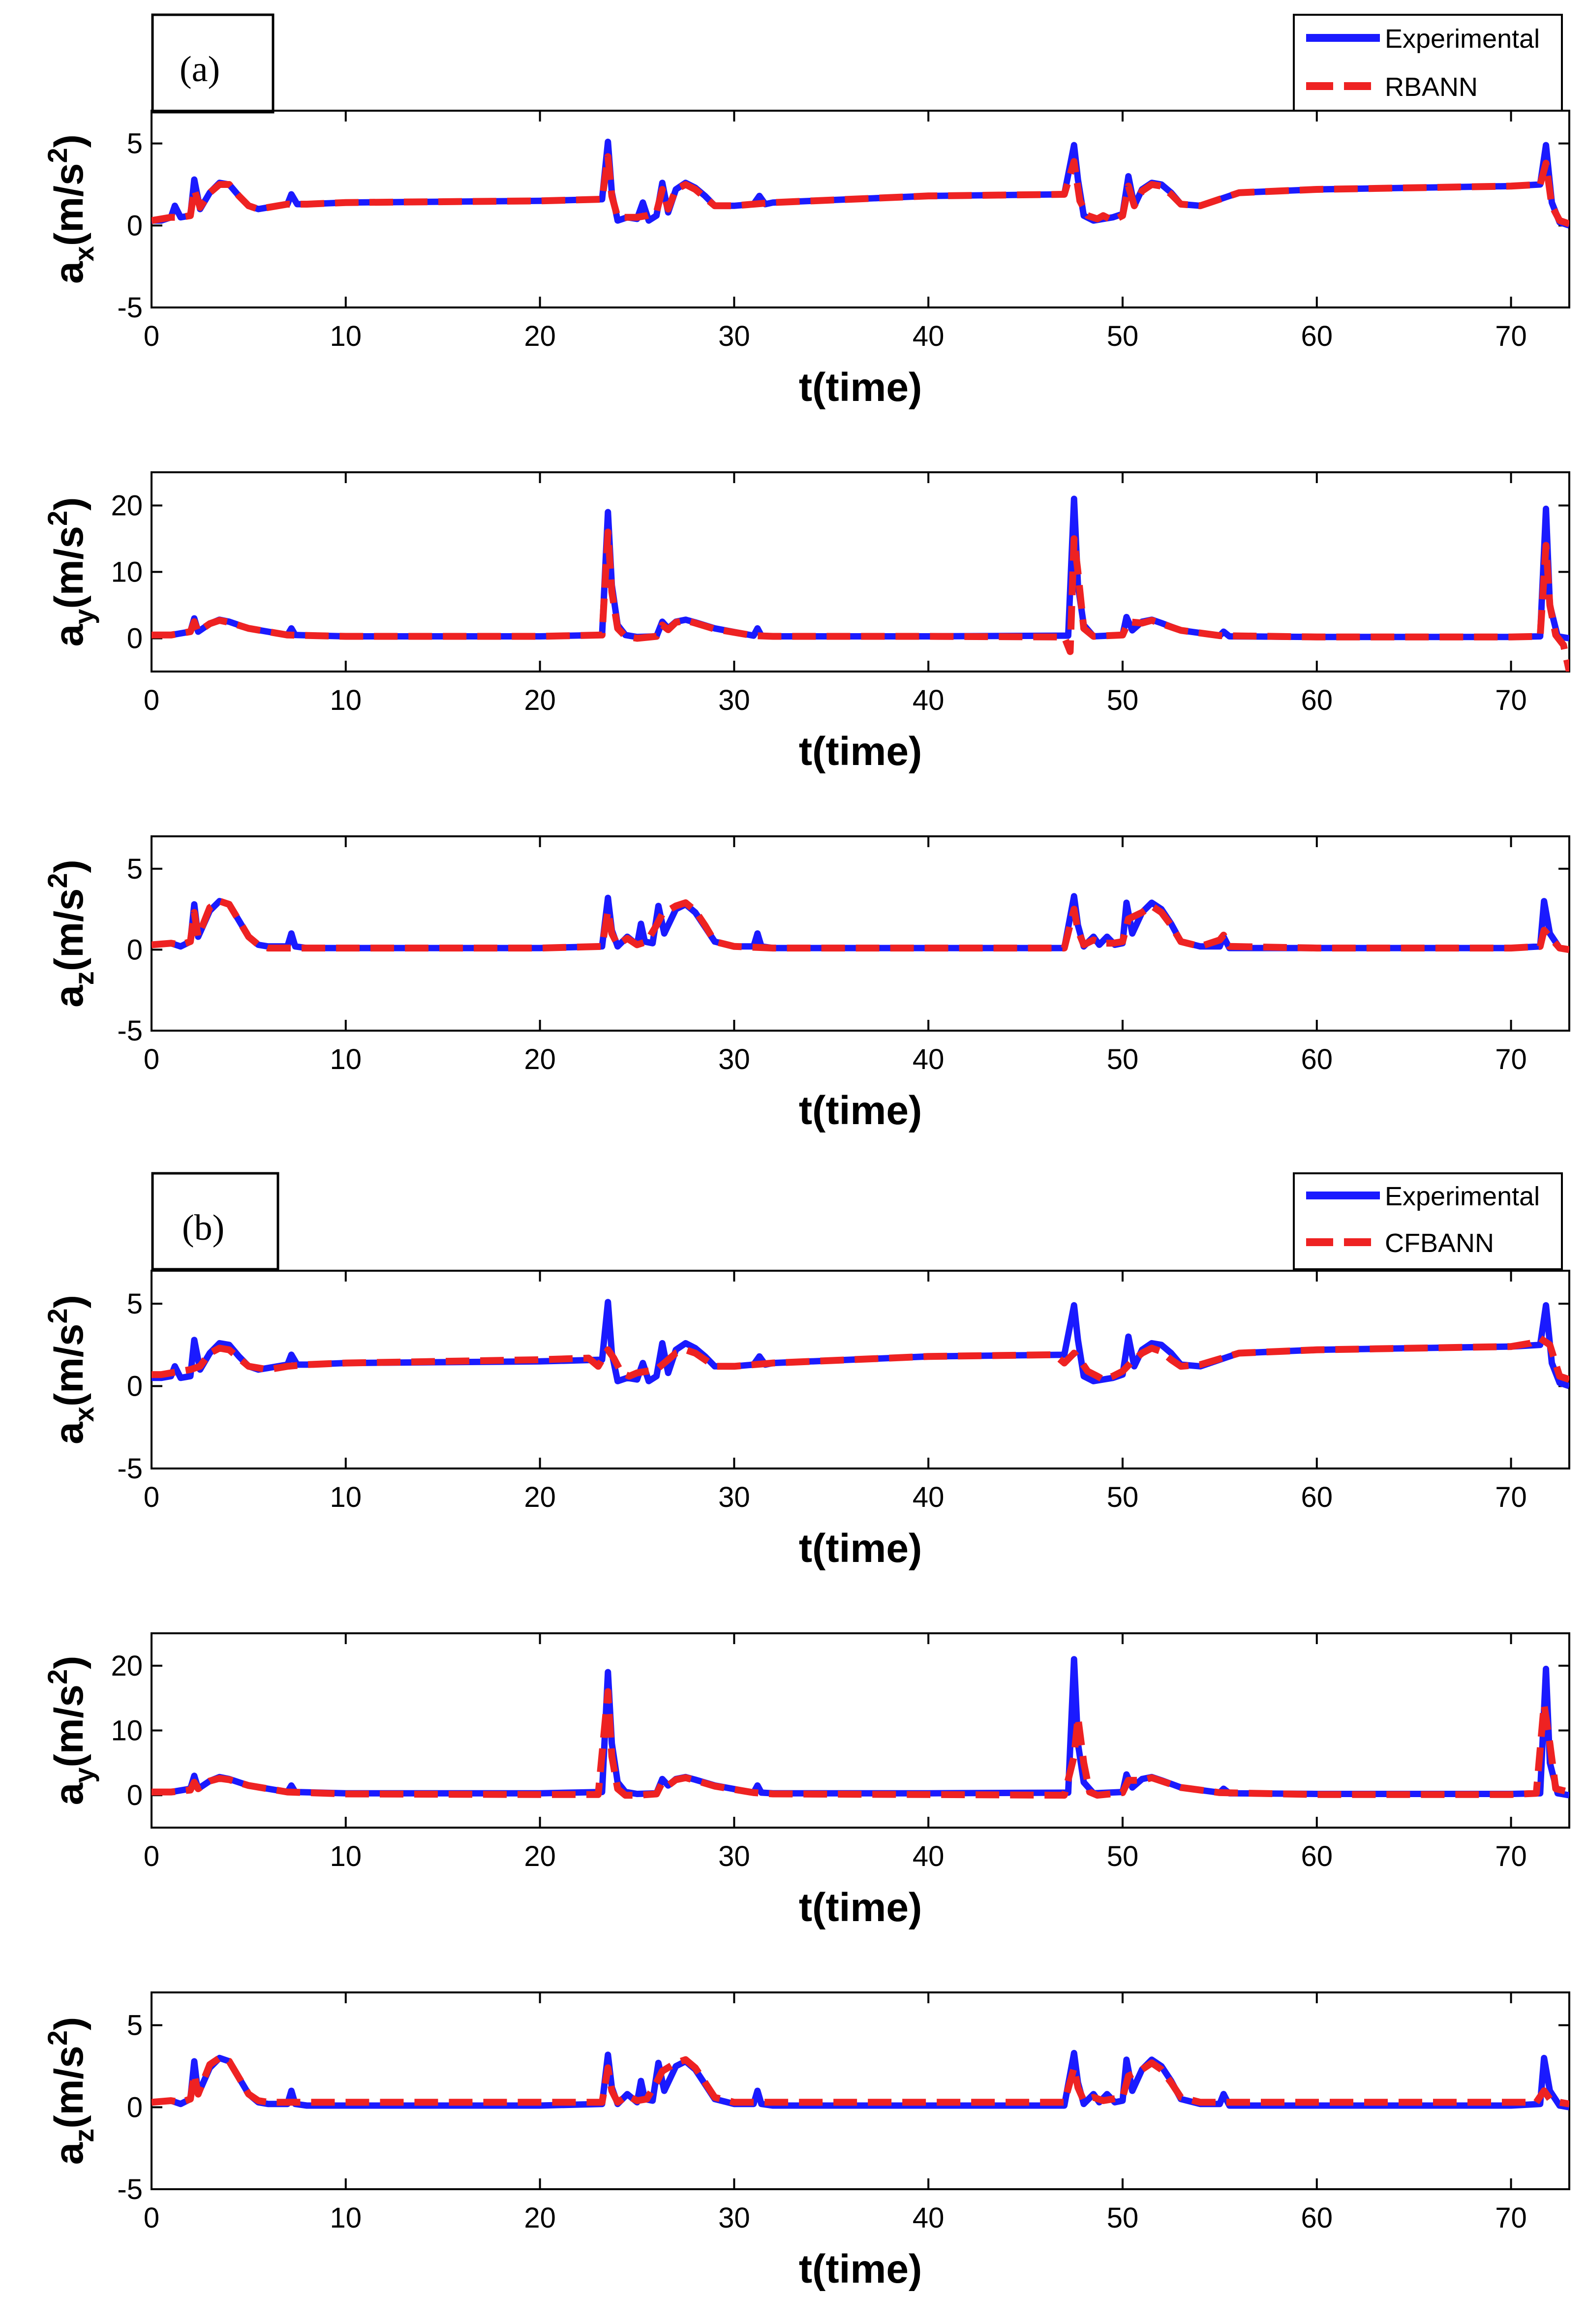 This screenshot has height=2324, width=1587. What do you see at coordinates (1440, 1243) in the screenshot?
I see `legend-b-cfbann-label: CFBANN` at bounding box center [1440, 1243].